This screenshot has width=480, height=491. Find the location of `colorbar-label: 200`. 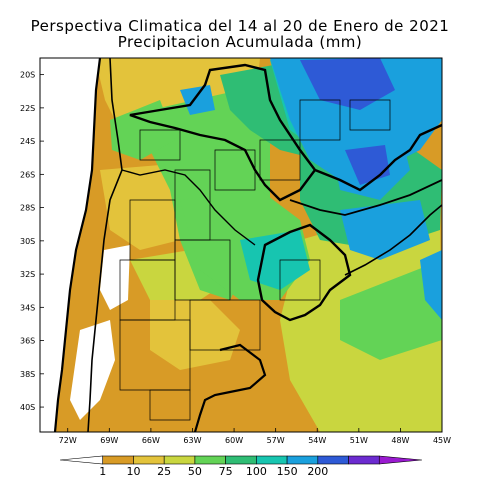

colorbar-label: 200 is located at coordinates (317, 471).